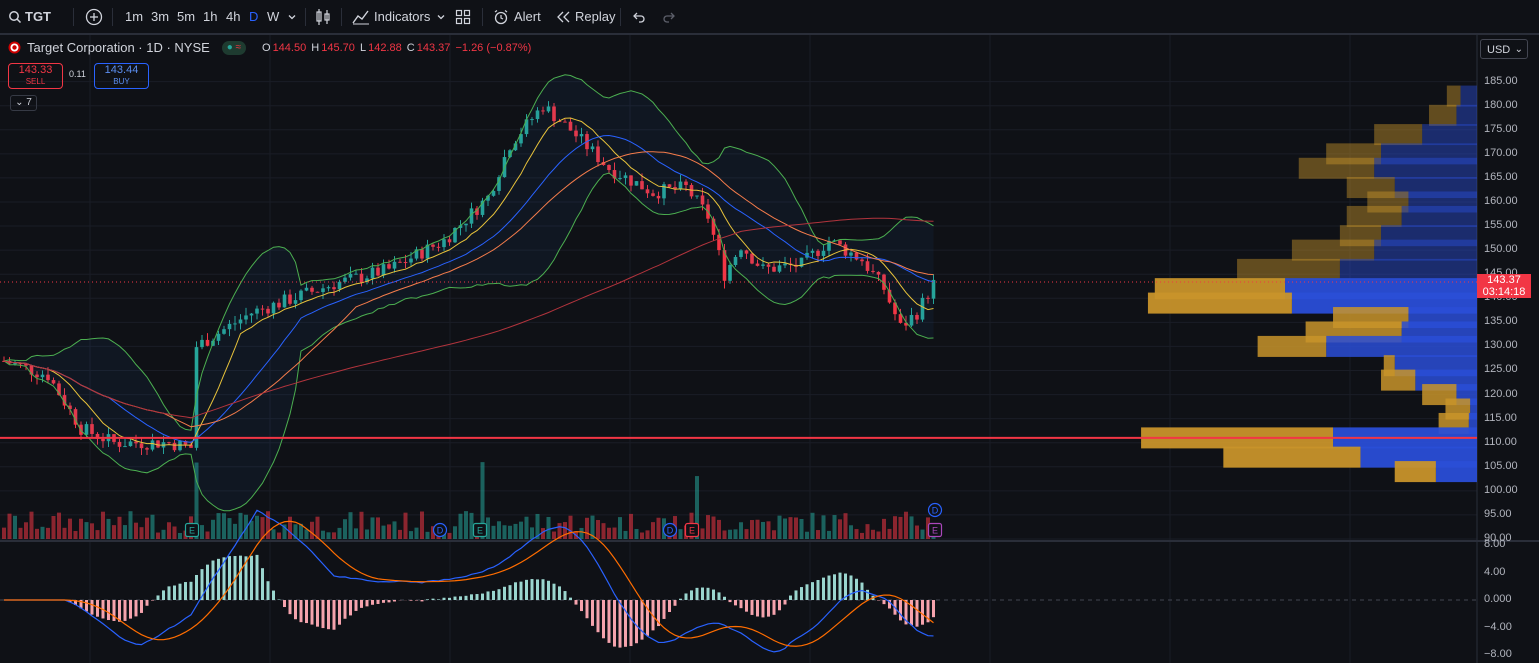 This screenshot has width=1539, height=663. Describe the element at coordinates (1501, 489) in the screenshot. I see `price-tick-label: 100.00` at that location.